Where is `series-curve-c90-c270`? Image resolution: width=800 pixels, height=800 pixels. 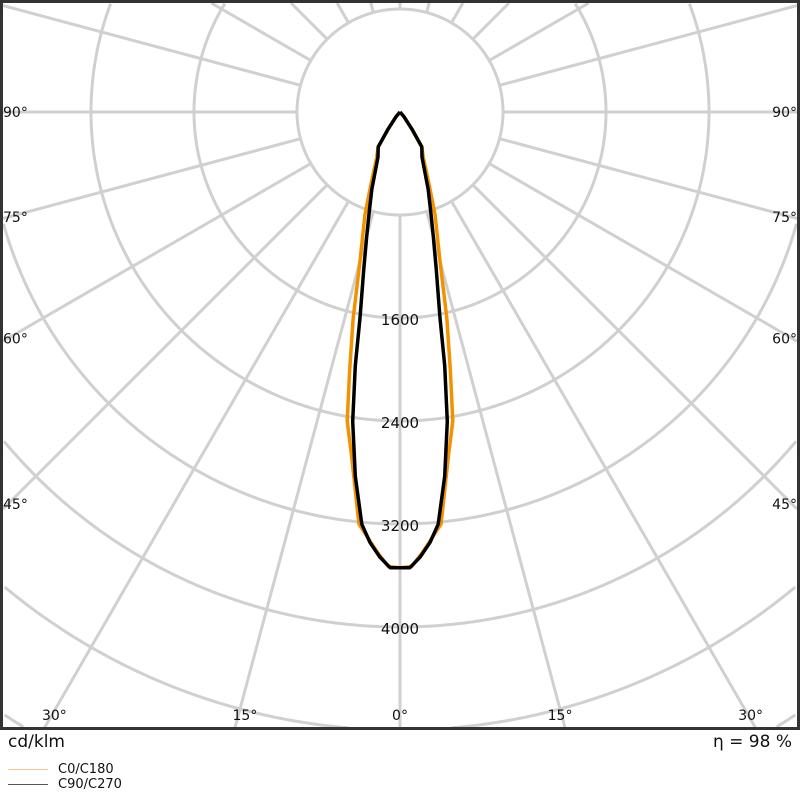 series-curve-c90-c270 is located at coordinates (400, 340).